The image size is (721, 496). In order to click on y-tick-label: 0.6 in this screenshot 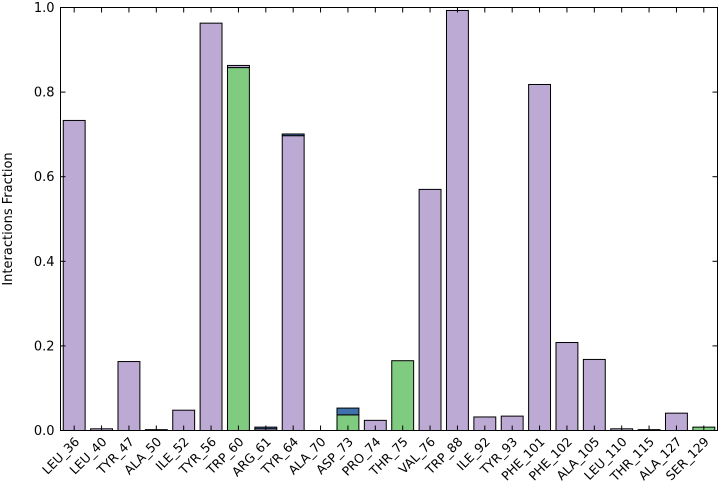, I will do `click(44, 177)`.